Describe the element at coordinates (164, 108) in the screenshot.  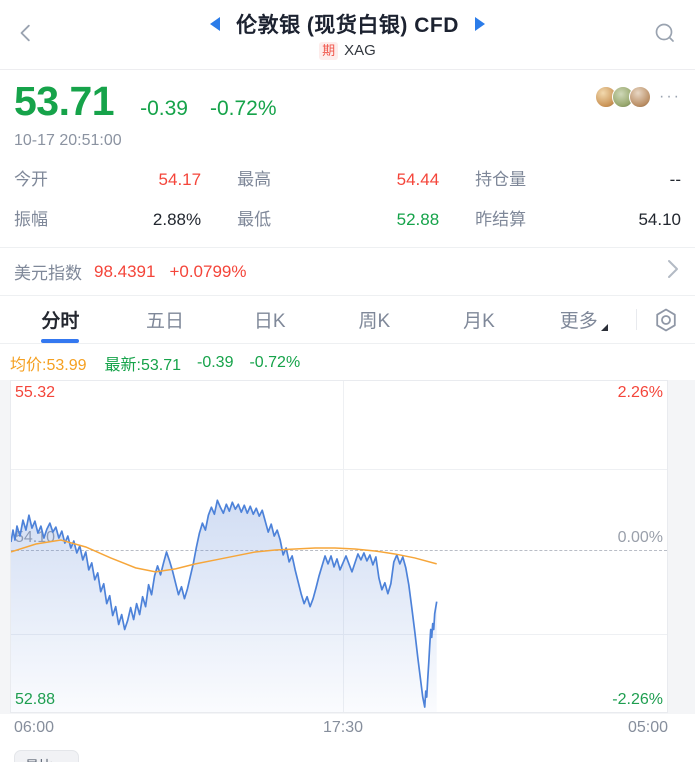
I see `price-change: -0.39` at that location.